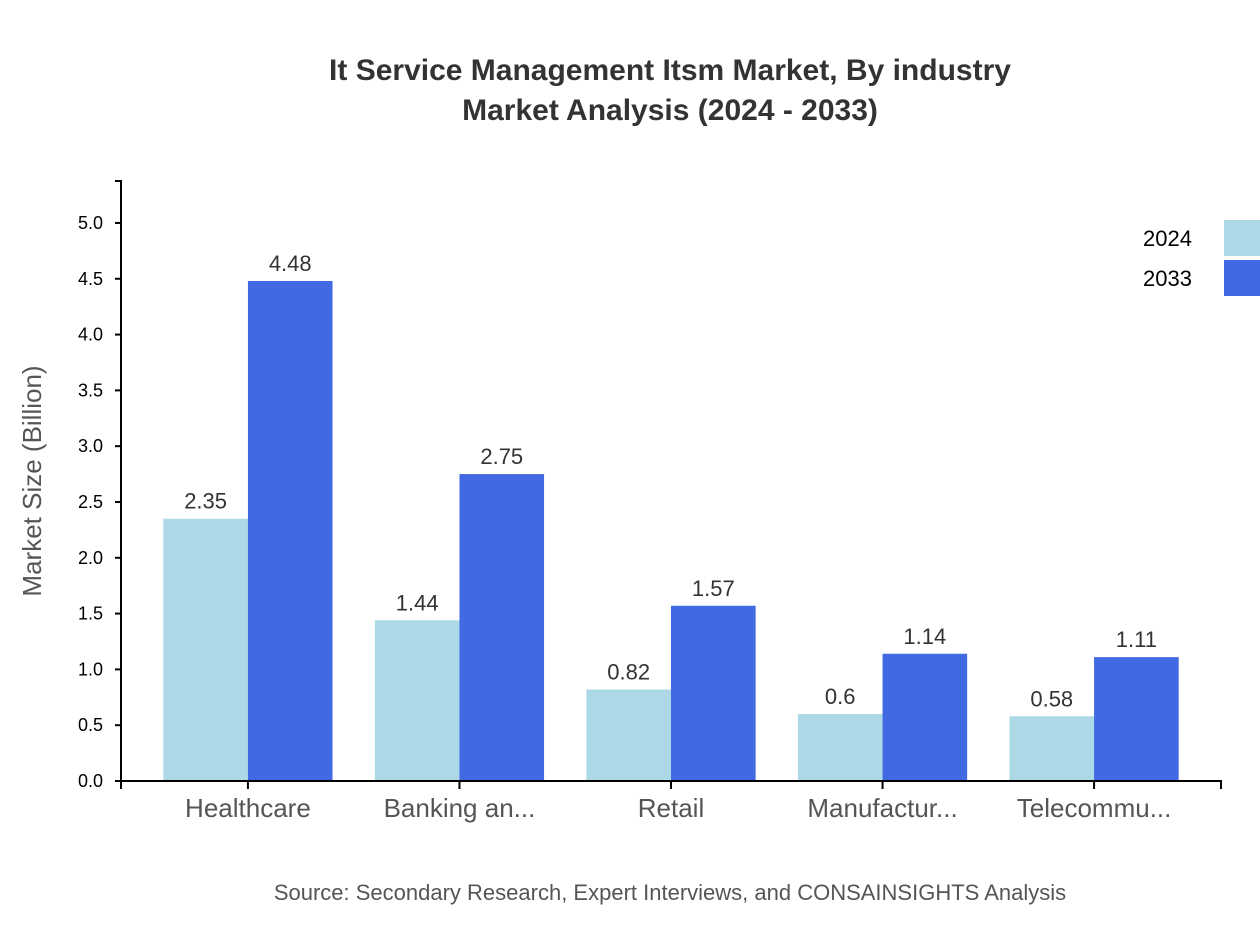  Describe the element at coordinates (670, 110) in the screenshot. I see `chart-subtitle: Market Analysis (2024 - 2033)` at that location.